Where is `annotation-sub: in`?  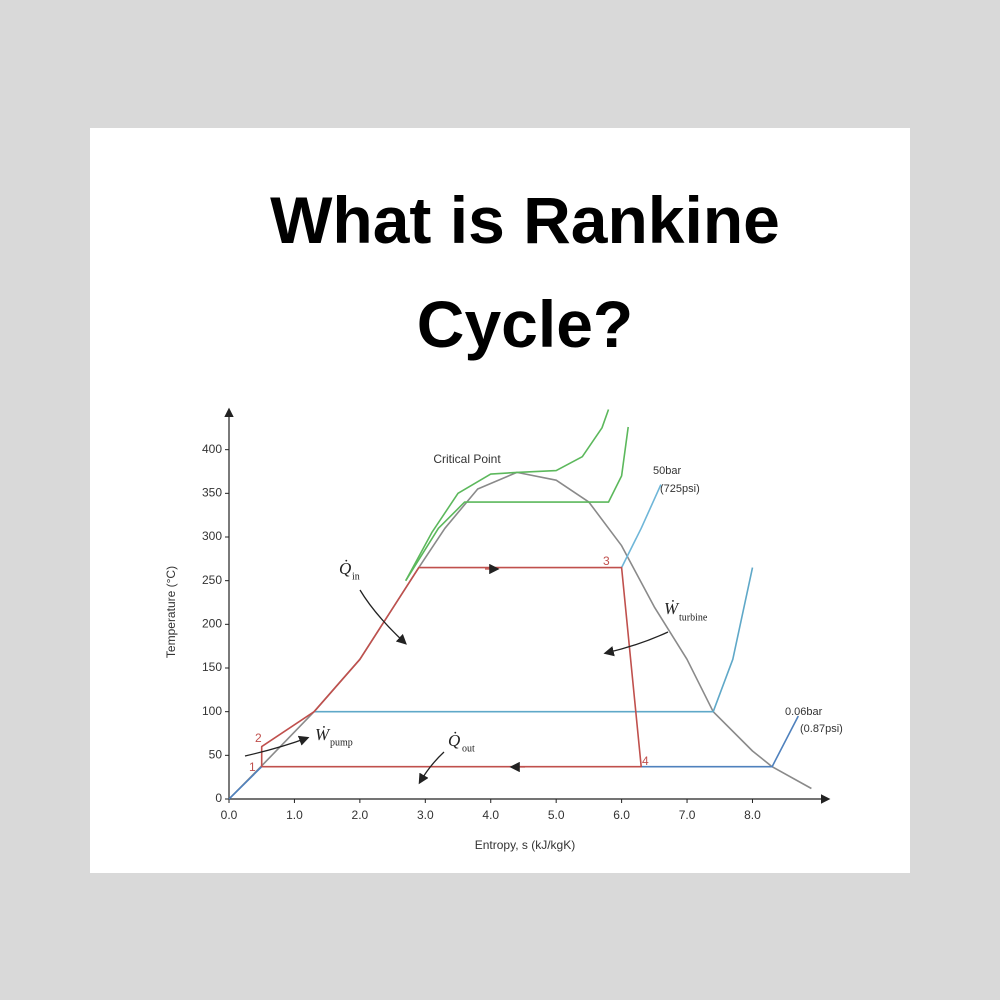
annotation-sub: in is located at coordinates (356, 576).